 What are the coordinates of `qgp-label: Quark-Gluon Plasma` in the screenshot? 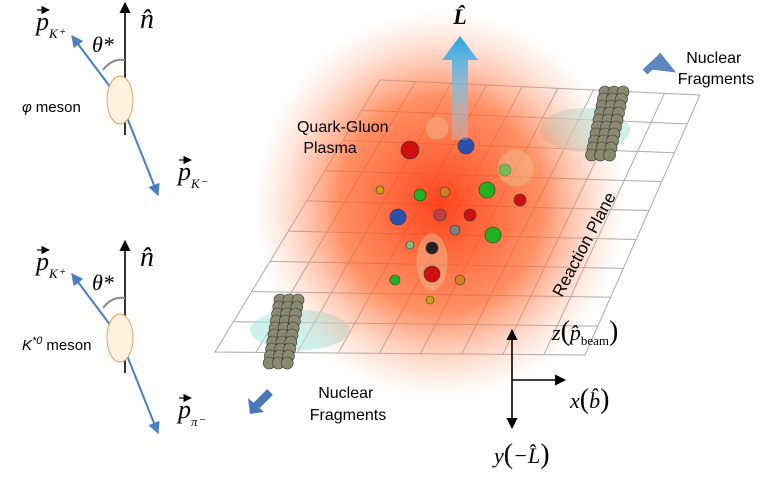 It's located at (345, 138).